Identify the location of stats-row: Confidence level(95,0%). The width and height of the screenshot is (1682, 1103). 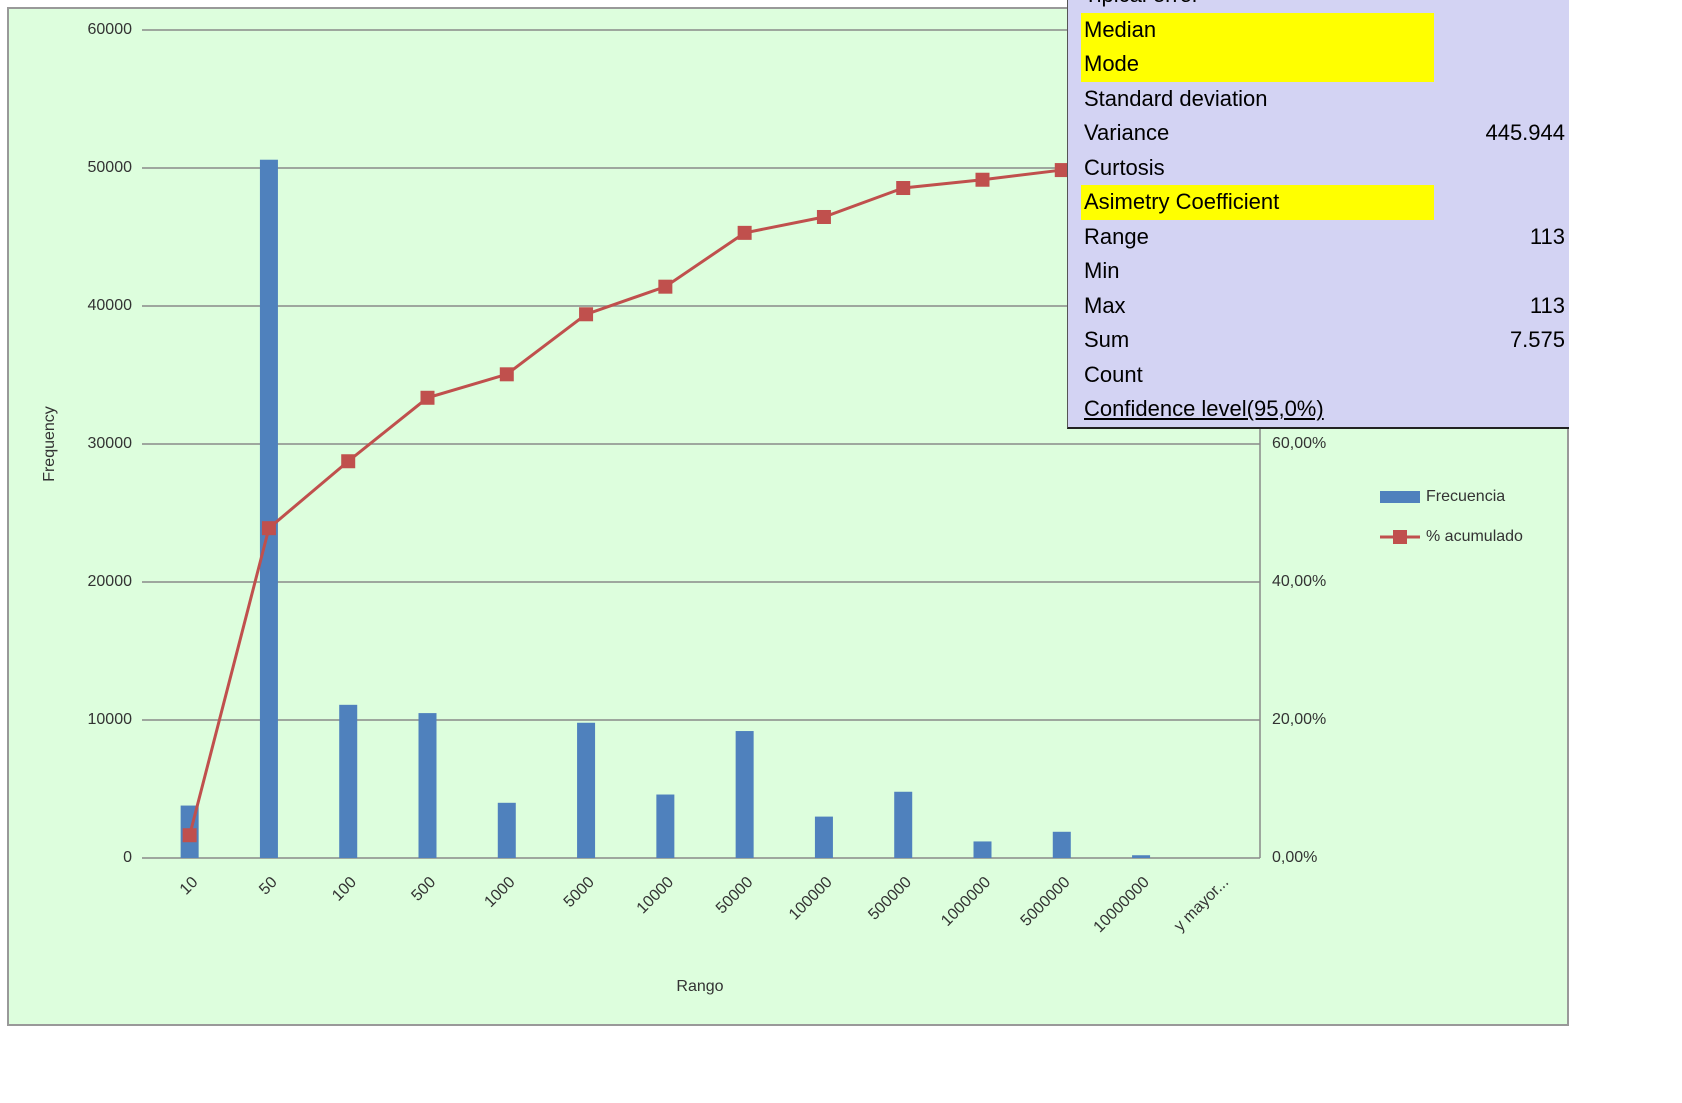
(1318, 409).